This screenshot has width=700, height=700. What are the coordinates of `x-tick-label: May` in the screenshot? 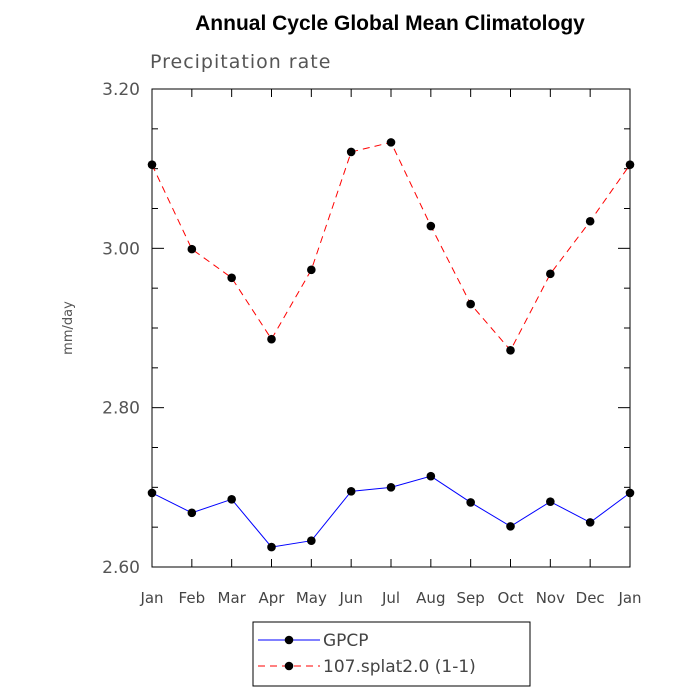 It's located at (311, 598).